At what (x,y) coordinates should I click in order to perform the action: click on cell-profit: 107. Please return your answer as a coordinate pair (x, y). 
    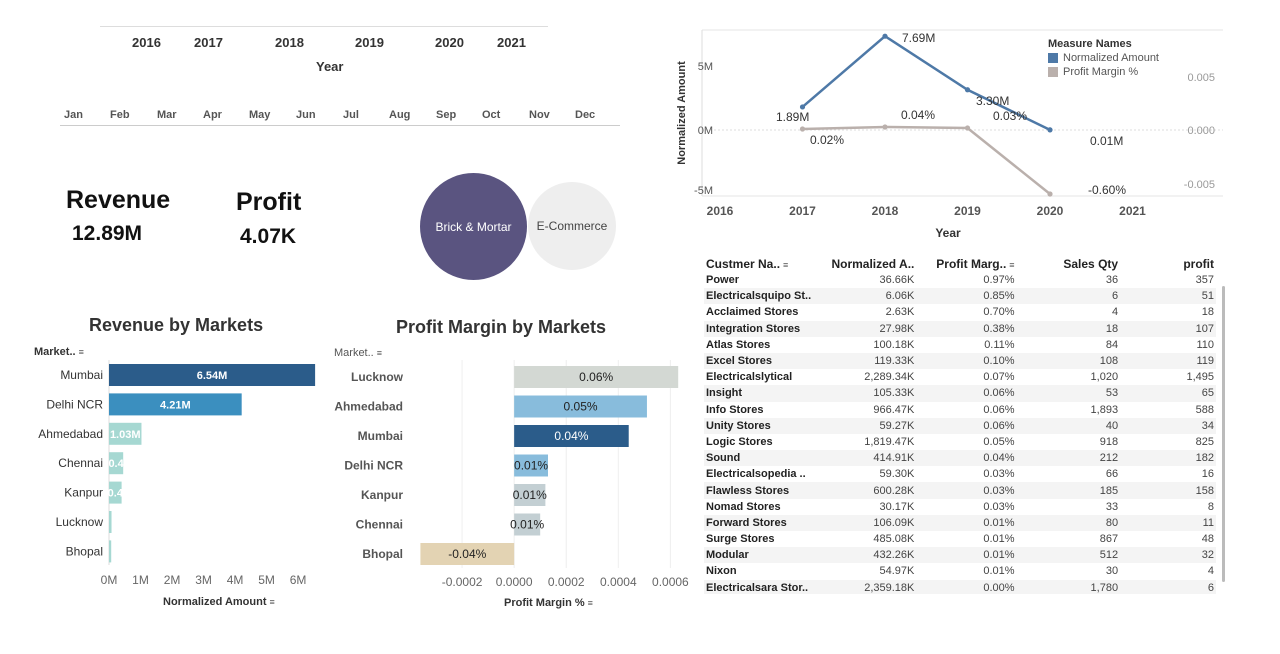
    Looking at the image, I should click on (1204, 328).